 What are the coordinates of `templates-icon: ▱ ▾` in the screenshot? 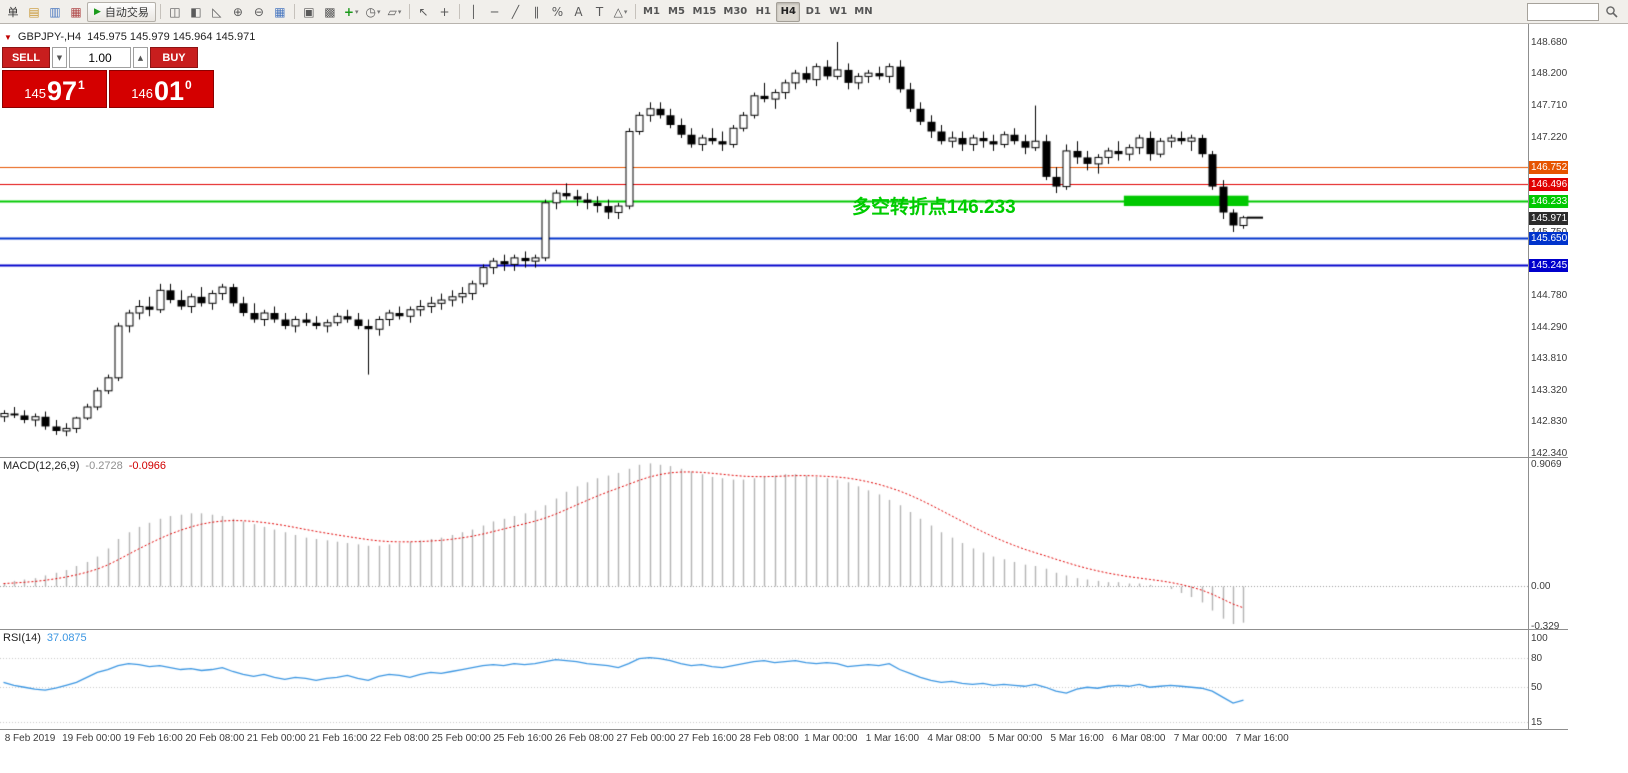 It's located at (395, 12).